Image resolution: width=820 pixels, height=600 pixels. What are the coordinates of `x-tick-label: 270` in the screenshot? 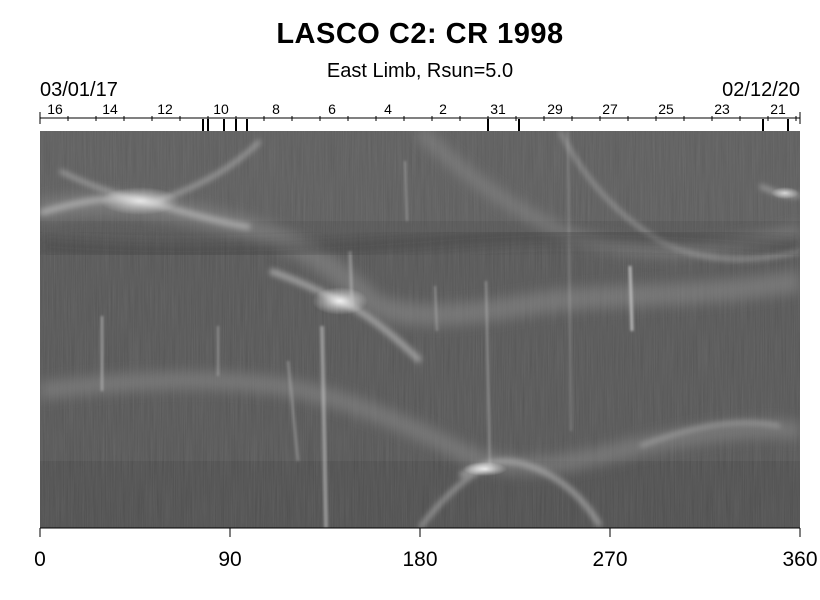 It's located at (610, 559).